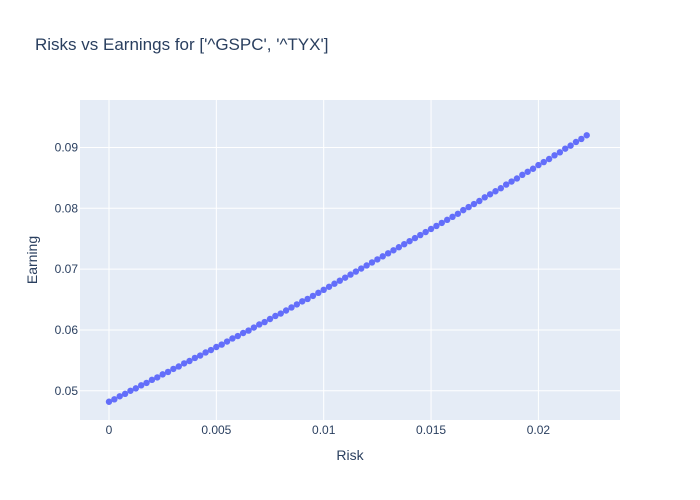  Describe the element at coordinates (67, 391) in the screenshot. I see `y-tick-label: 0.05` at that location.